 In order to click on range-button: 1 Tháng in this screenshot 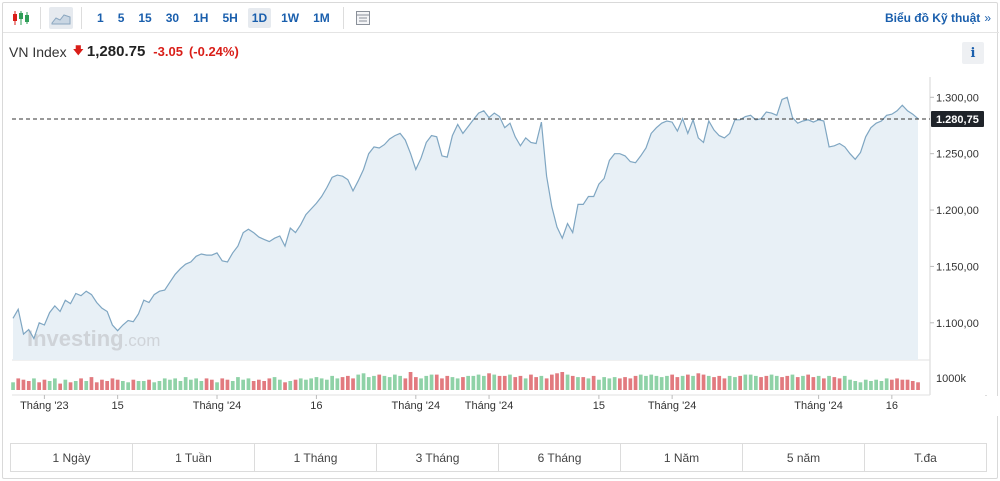, I will do `click(316, 457)`.